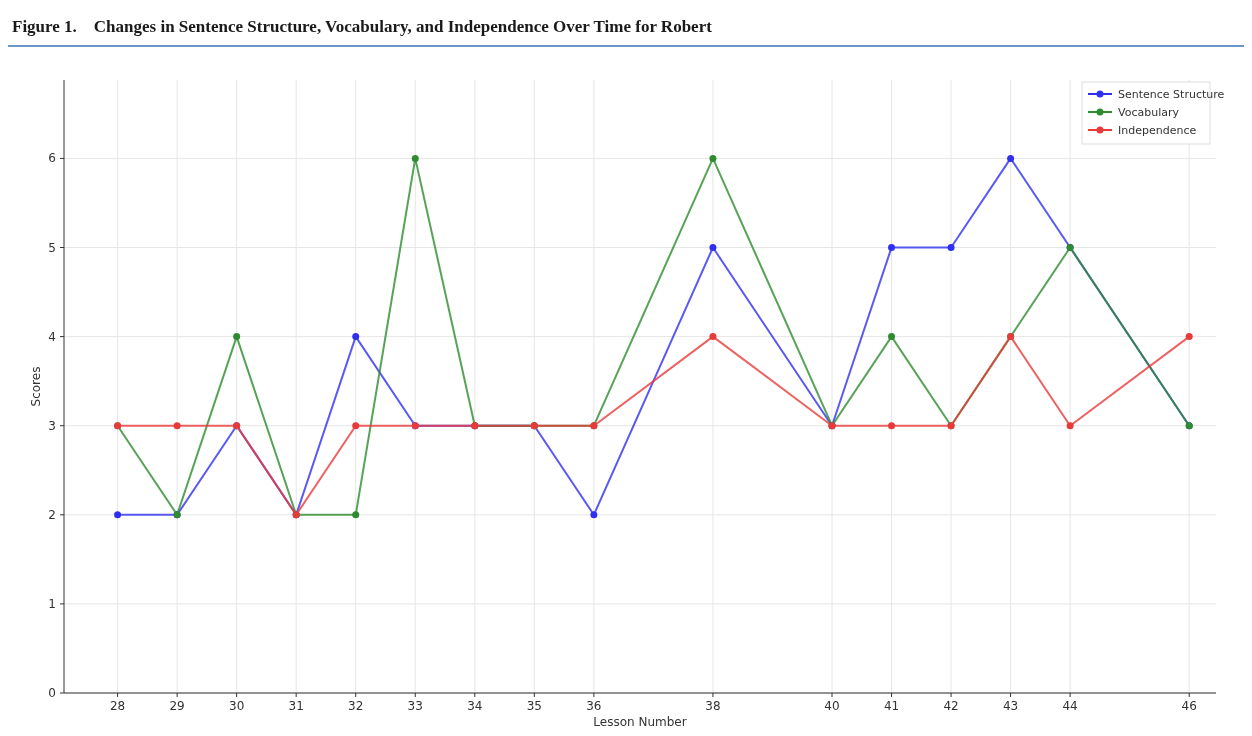 This screenshot has width=1252, height=736. What do you see at coordinates (415, 706) in the screenshot?
I see `x-tick-label: 33` at bounding box center [415, 706].